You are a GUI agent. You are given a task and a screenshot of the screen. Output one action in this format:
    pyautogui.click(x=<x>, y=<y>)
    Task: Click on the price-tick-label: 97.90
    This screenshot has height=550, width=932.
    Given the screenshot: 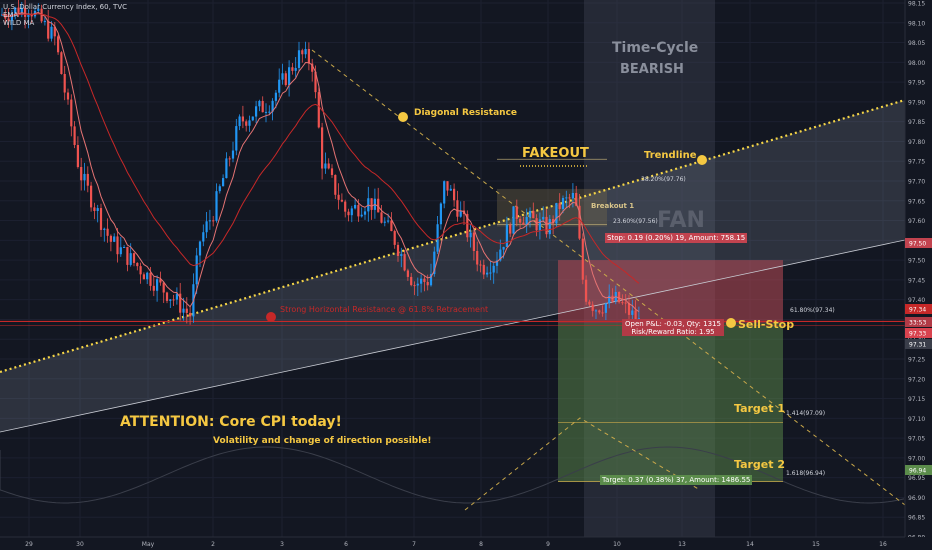 What is the action you would take?
    pyautogui.click(x=916, y=102)
    